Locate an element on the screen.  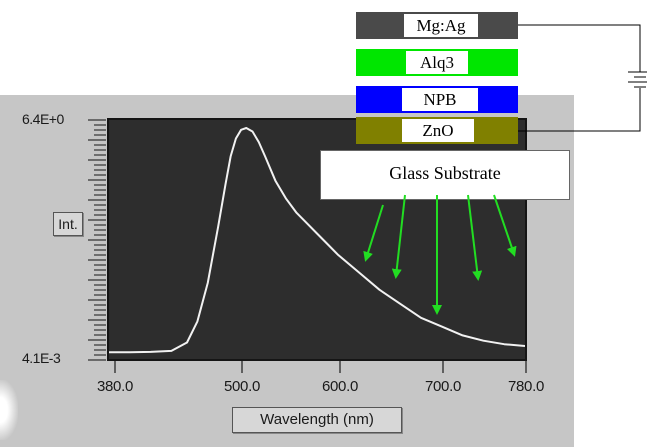
layer-mgag-label: Mg:Ag is located at coordinates (441, 25).